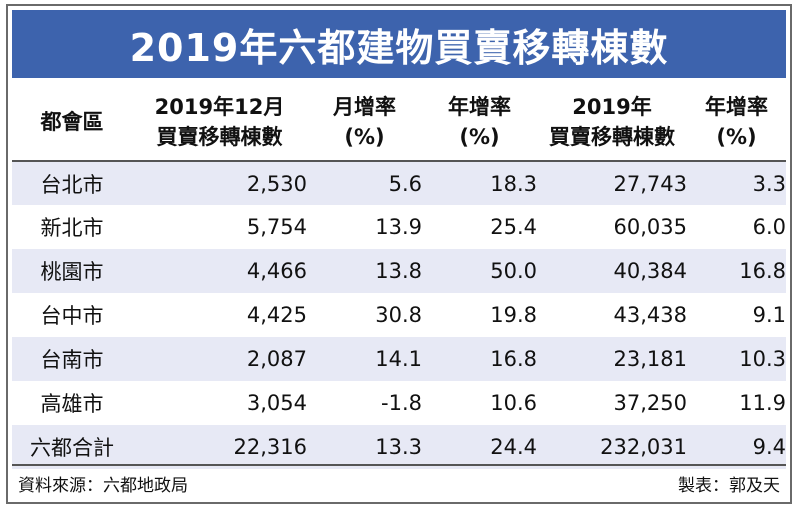 This screenshot has width=800, height=512. I want to click on cell-year-yoy-pct: 10.3, so click(736, 359).